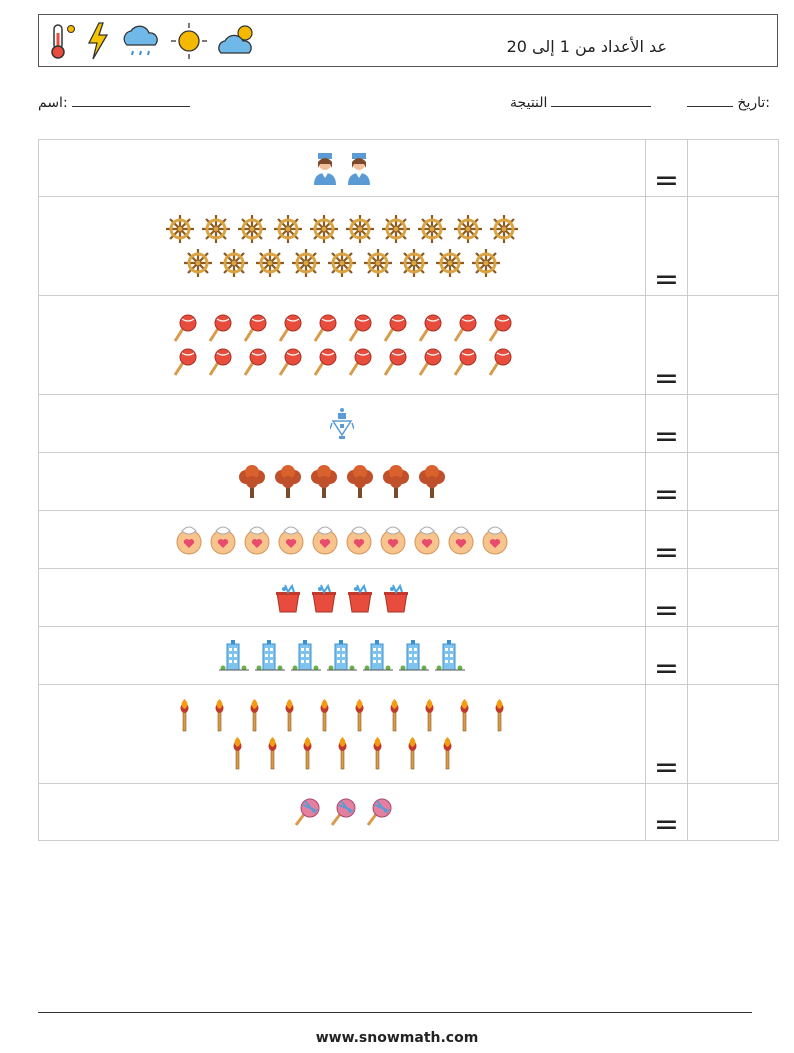 The width and height of the screenshot is (794, 1053). What do you see at coordinates (710, 100) in the screenshot?
I see `date-blank` at bounding box center [710, 100].